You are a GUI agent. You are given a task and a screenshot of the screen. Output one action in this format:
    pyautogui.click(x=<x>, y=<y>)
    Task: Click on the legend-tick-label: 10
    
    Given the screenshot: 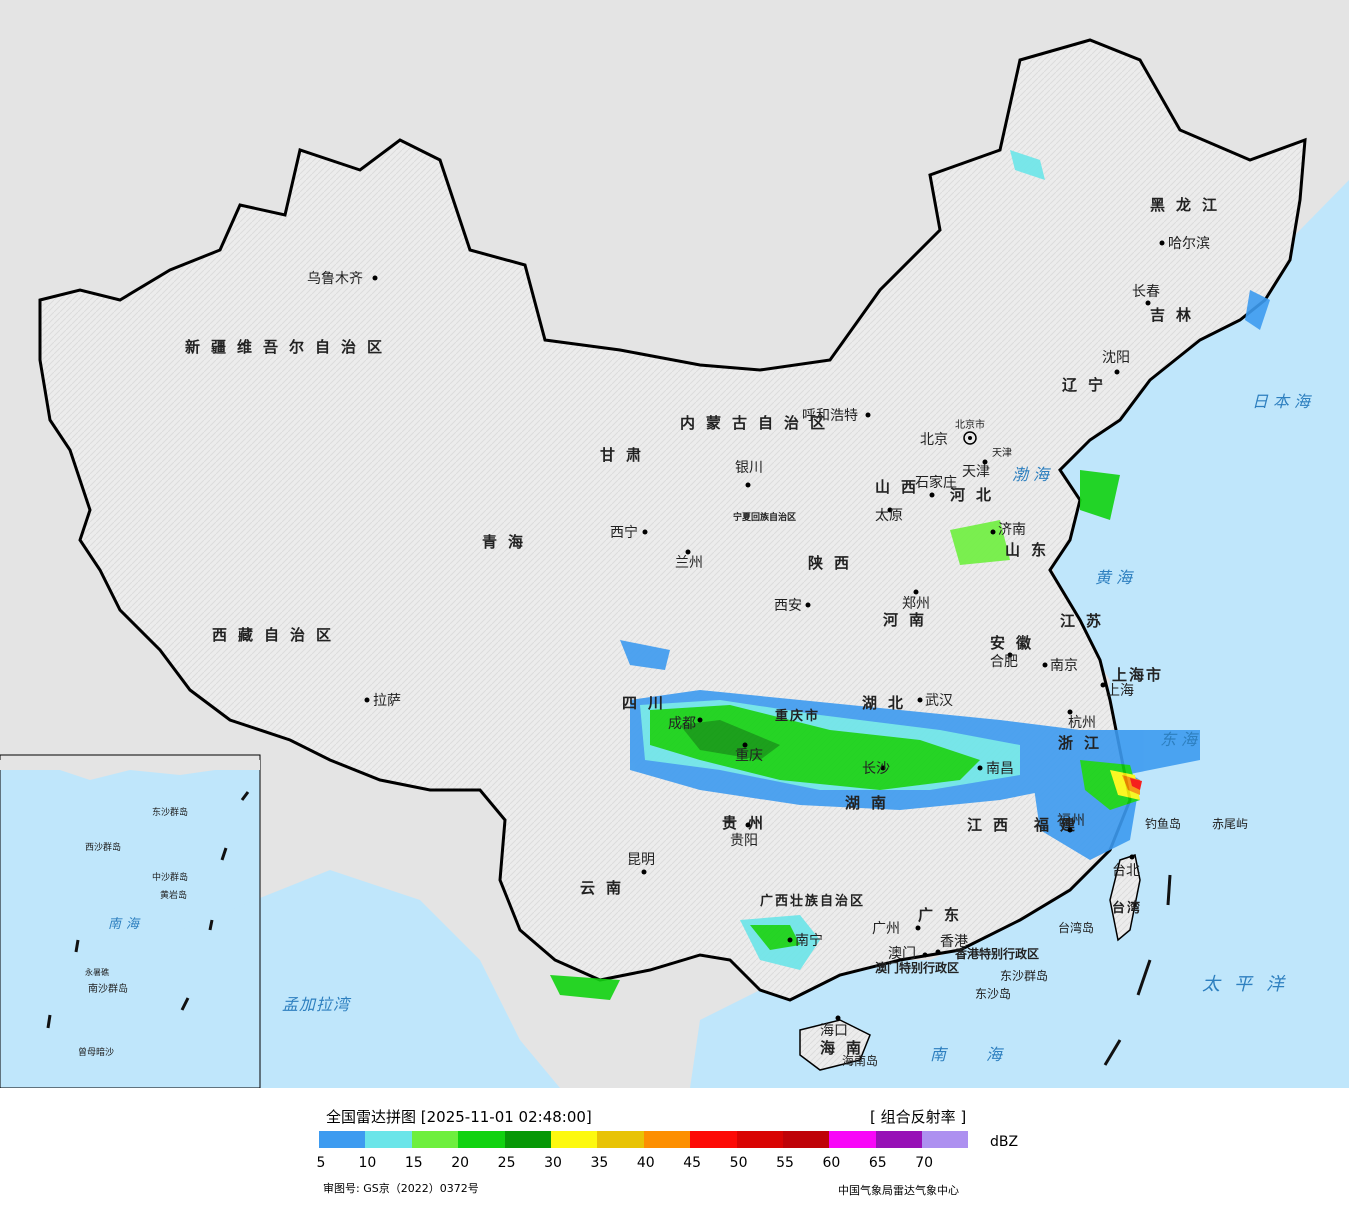 What is the action you would take?
    pyautogui.click(x=367, y=1163)
    